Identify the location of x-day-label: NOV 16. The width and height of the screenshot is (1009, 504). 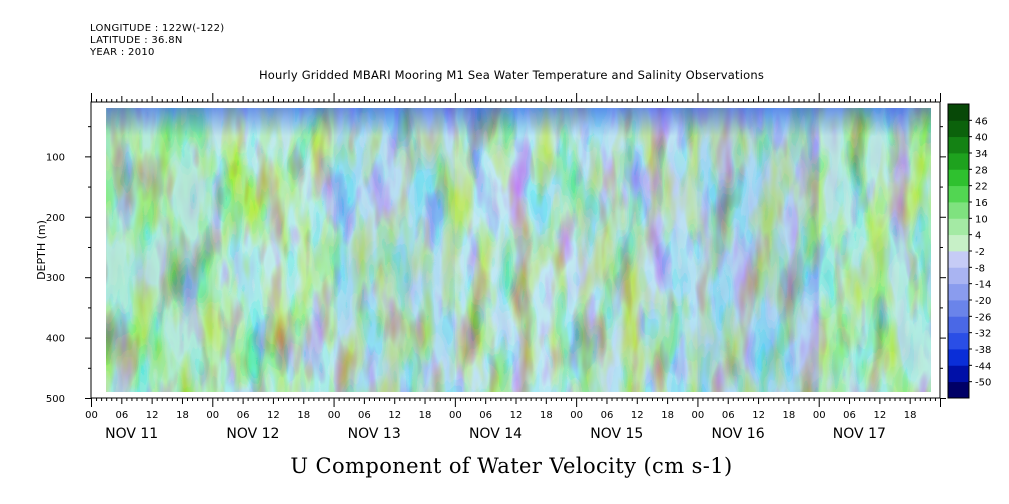
(738, 434).